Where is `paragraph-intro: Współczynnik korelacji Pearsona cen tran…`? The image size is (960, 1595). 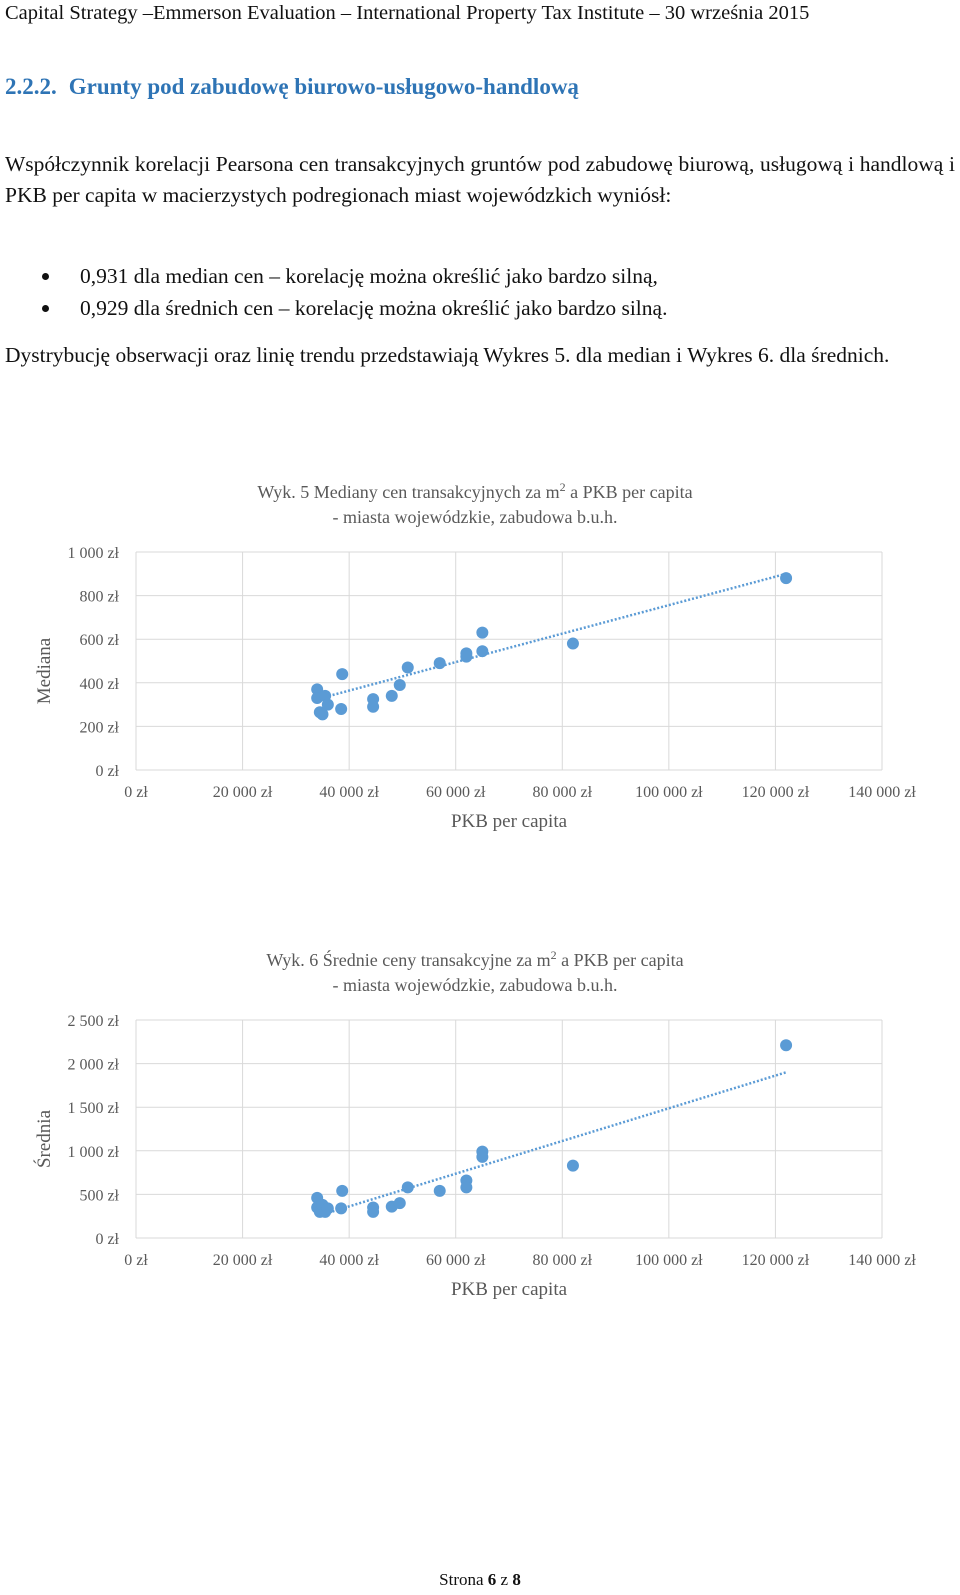 paragraph-intro: Współczynnik korelacji Pearsona cen tran… is located at coordinates (480, 179).